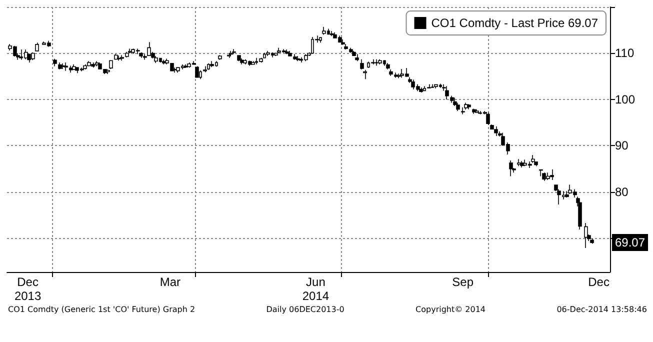  What do you see at coordinates (451, 309) in the screenshot?
I see `text: Copyright© 2014` at bounding box center [451, 309].